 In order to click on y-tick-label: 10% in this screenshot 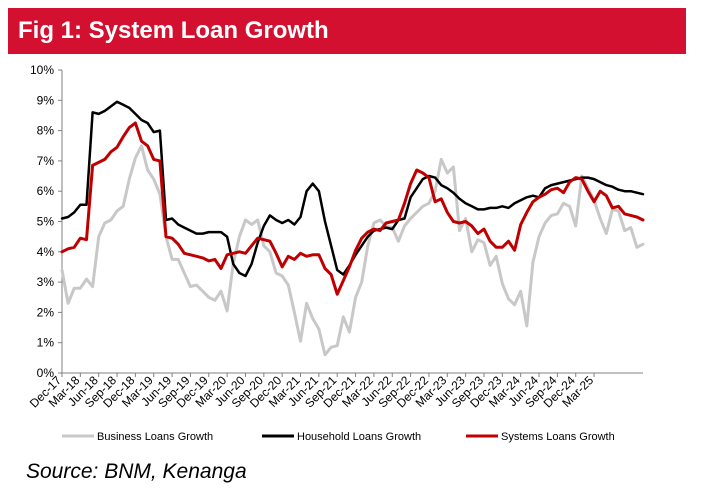, I will do `click(42, 70)`.